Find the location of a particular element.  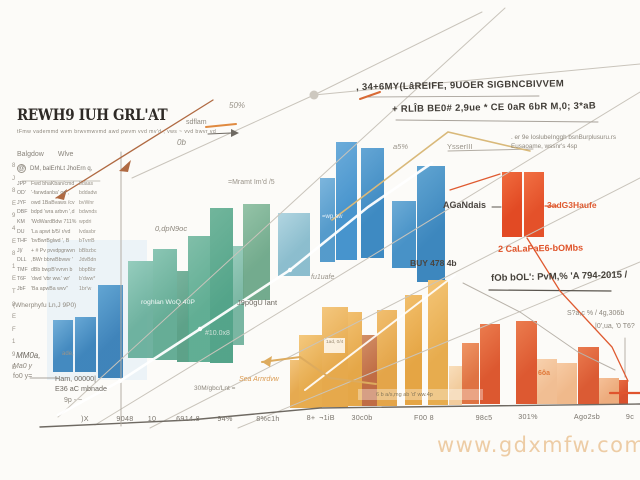

legend-header-col1: Balgdow is located at coordinates (30, 154).